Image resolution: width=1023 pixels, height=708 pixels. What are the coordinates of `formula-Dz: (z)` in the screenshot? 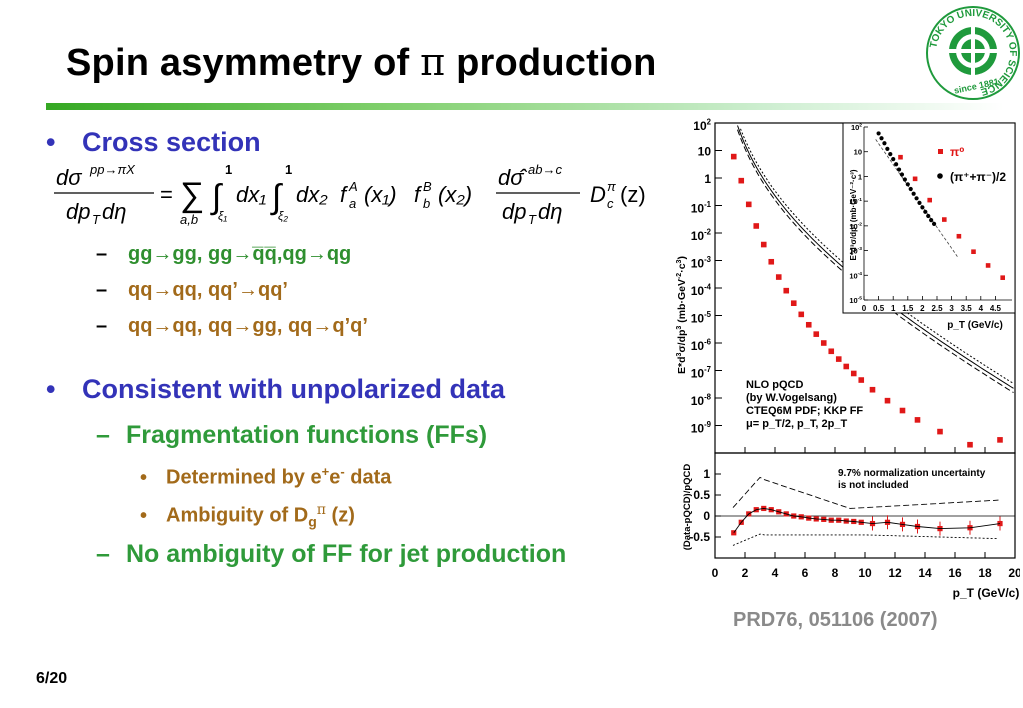 It's located at (633, 194).